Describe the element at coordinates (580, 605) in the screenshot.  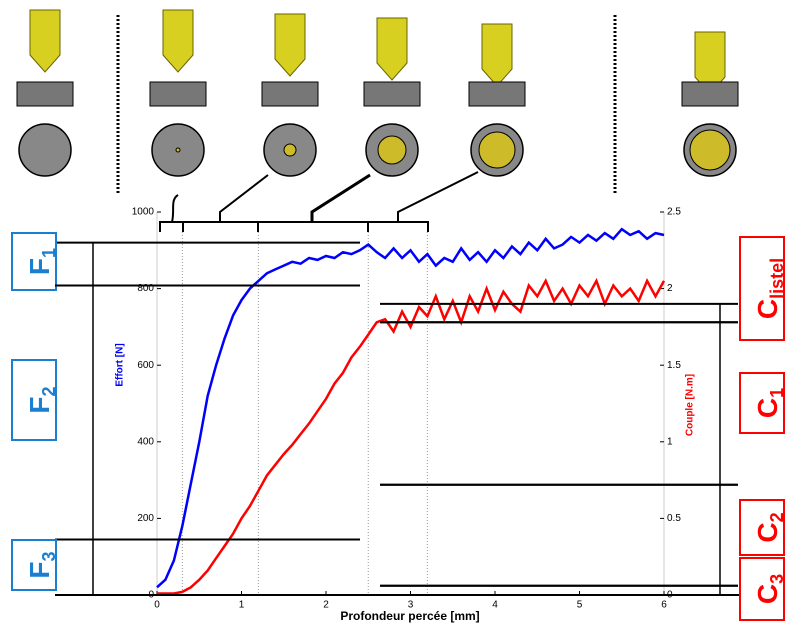
I see `x-tick-label: 5` at that location.